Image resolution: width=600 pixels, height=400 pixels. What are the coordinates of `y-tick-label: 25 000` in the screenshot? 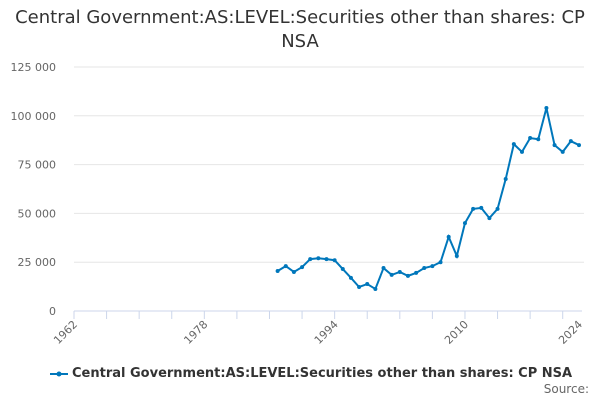 It's located at (37, 262).